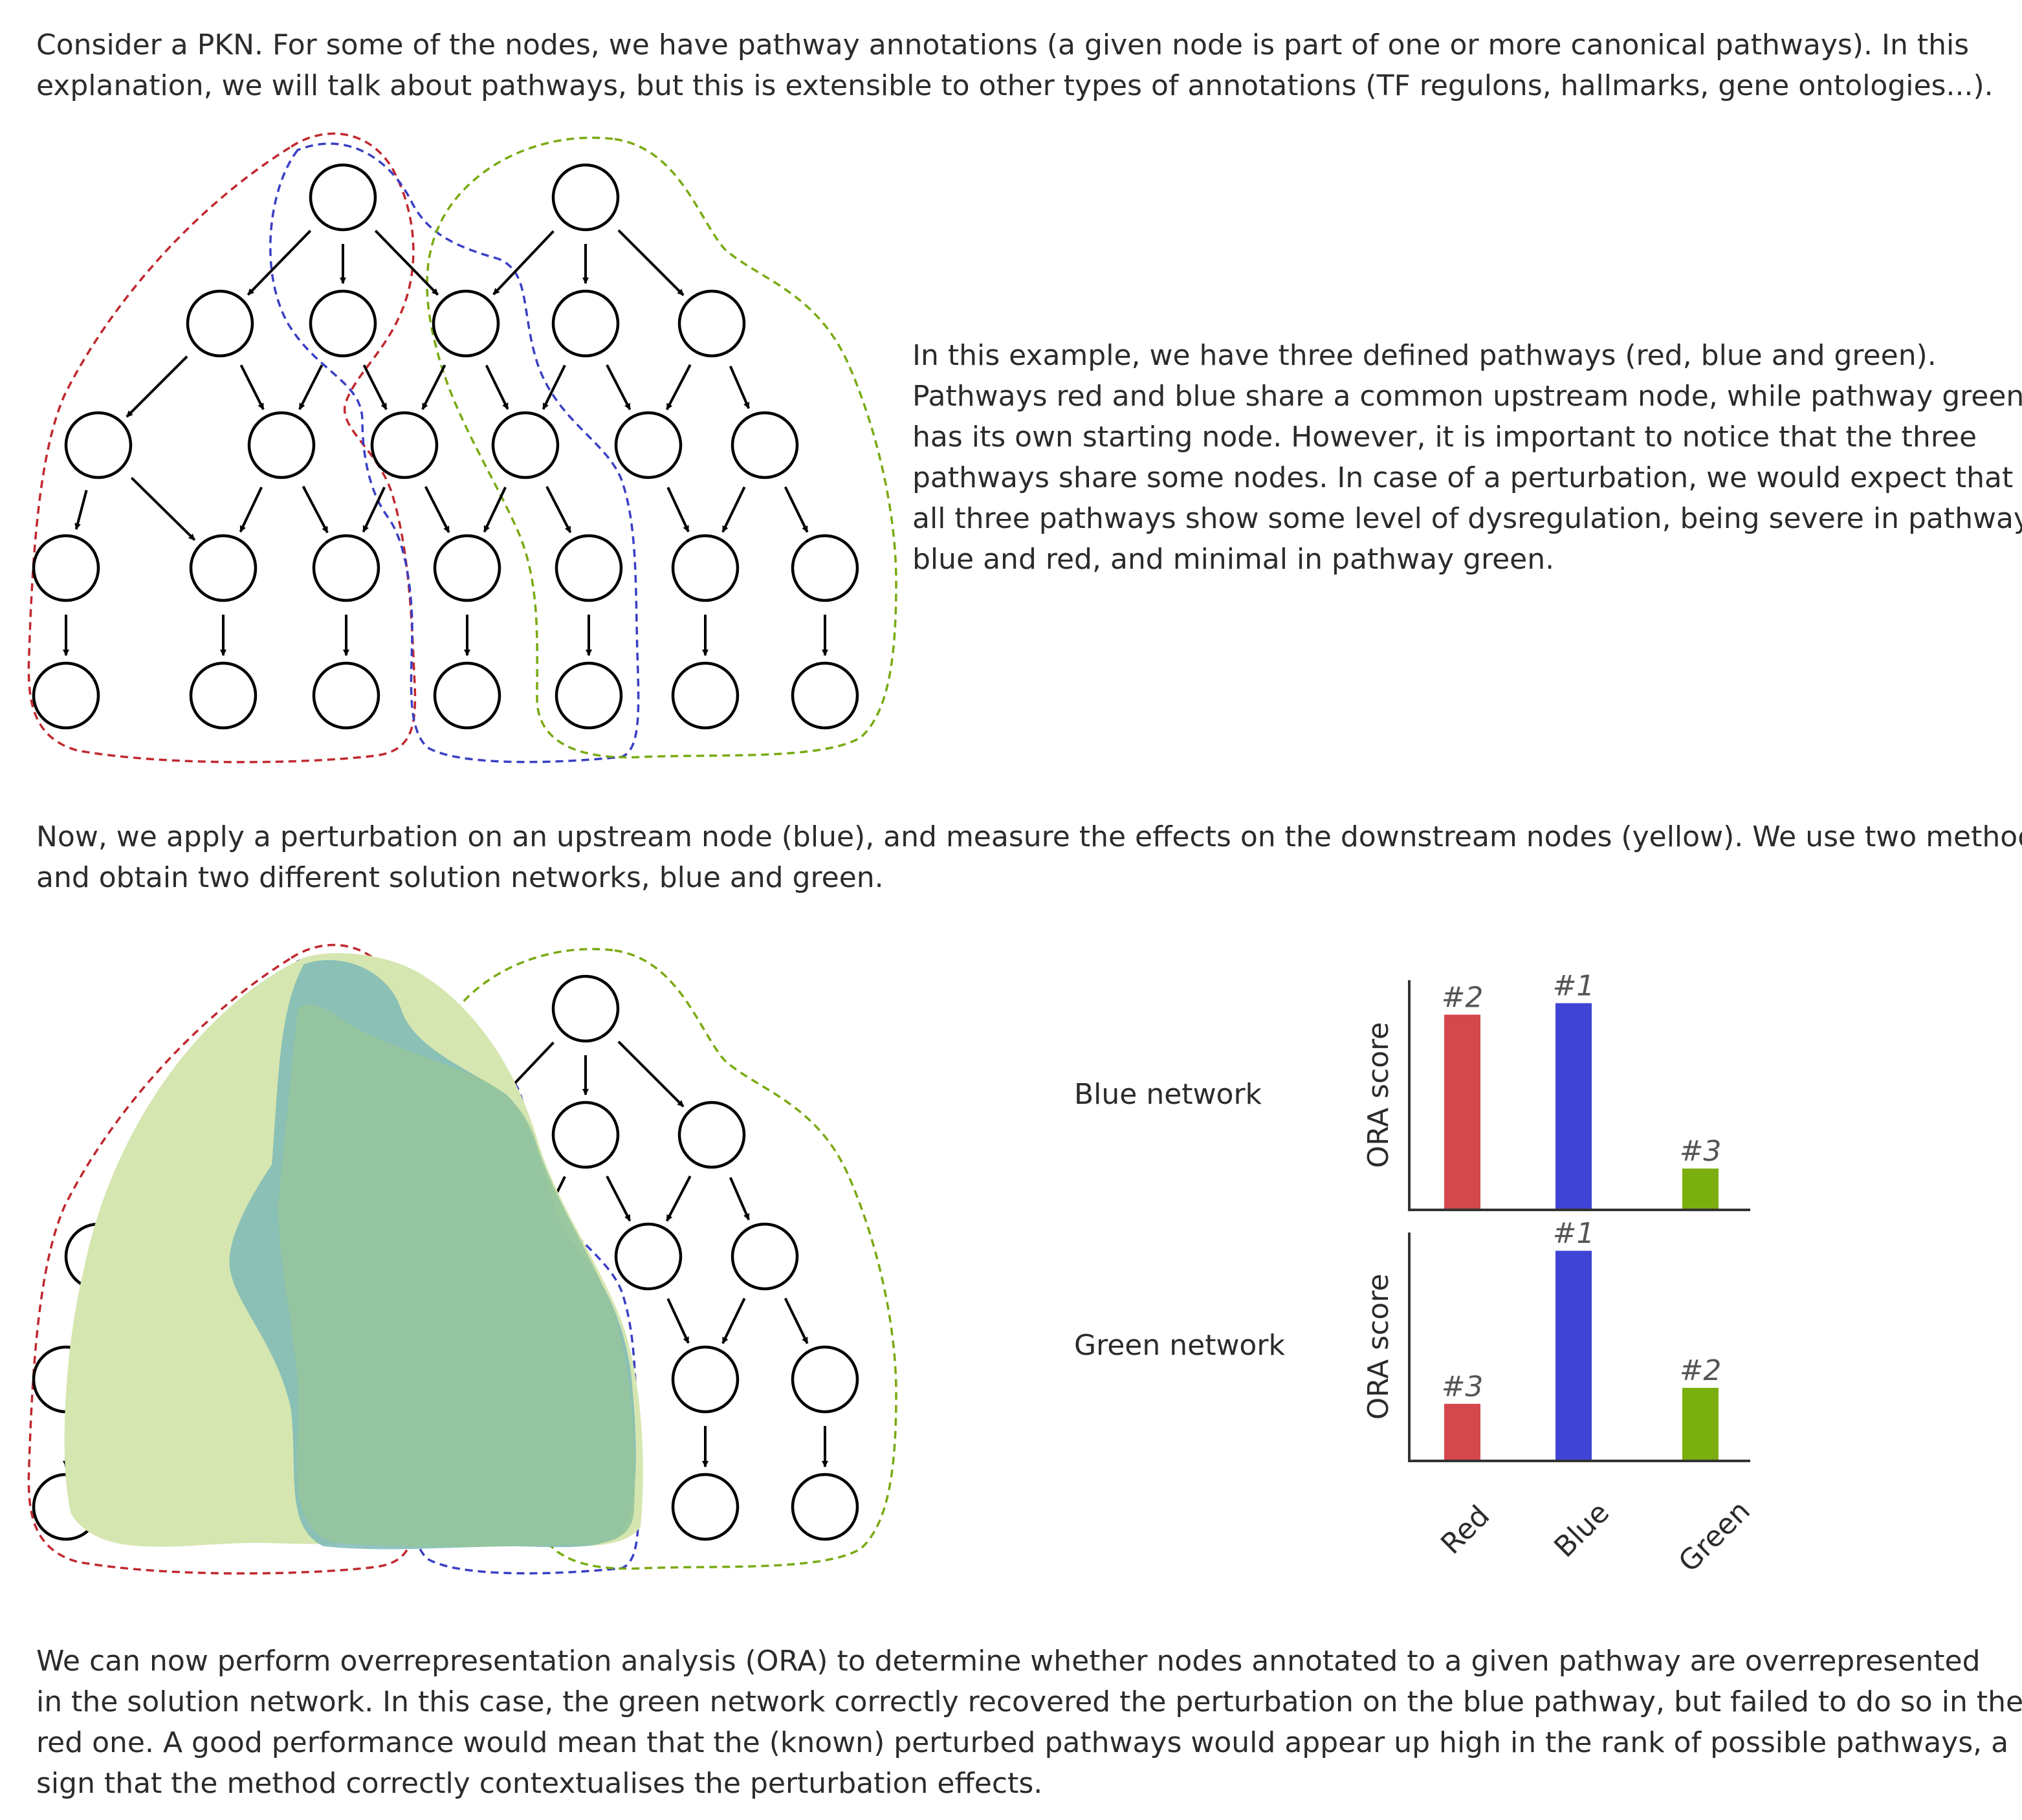 The image size is (2022, 1820). What do you see at coordinates (222, 447) in the screenshot?
I see `red-pathway-outline` at bounding box center [222, 447].